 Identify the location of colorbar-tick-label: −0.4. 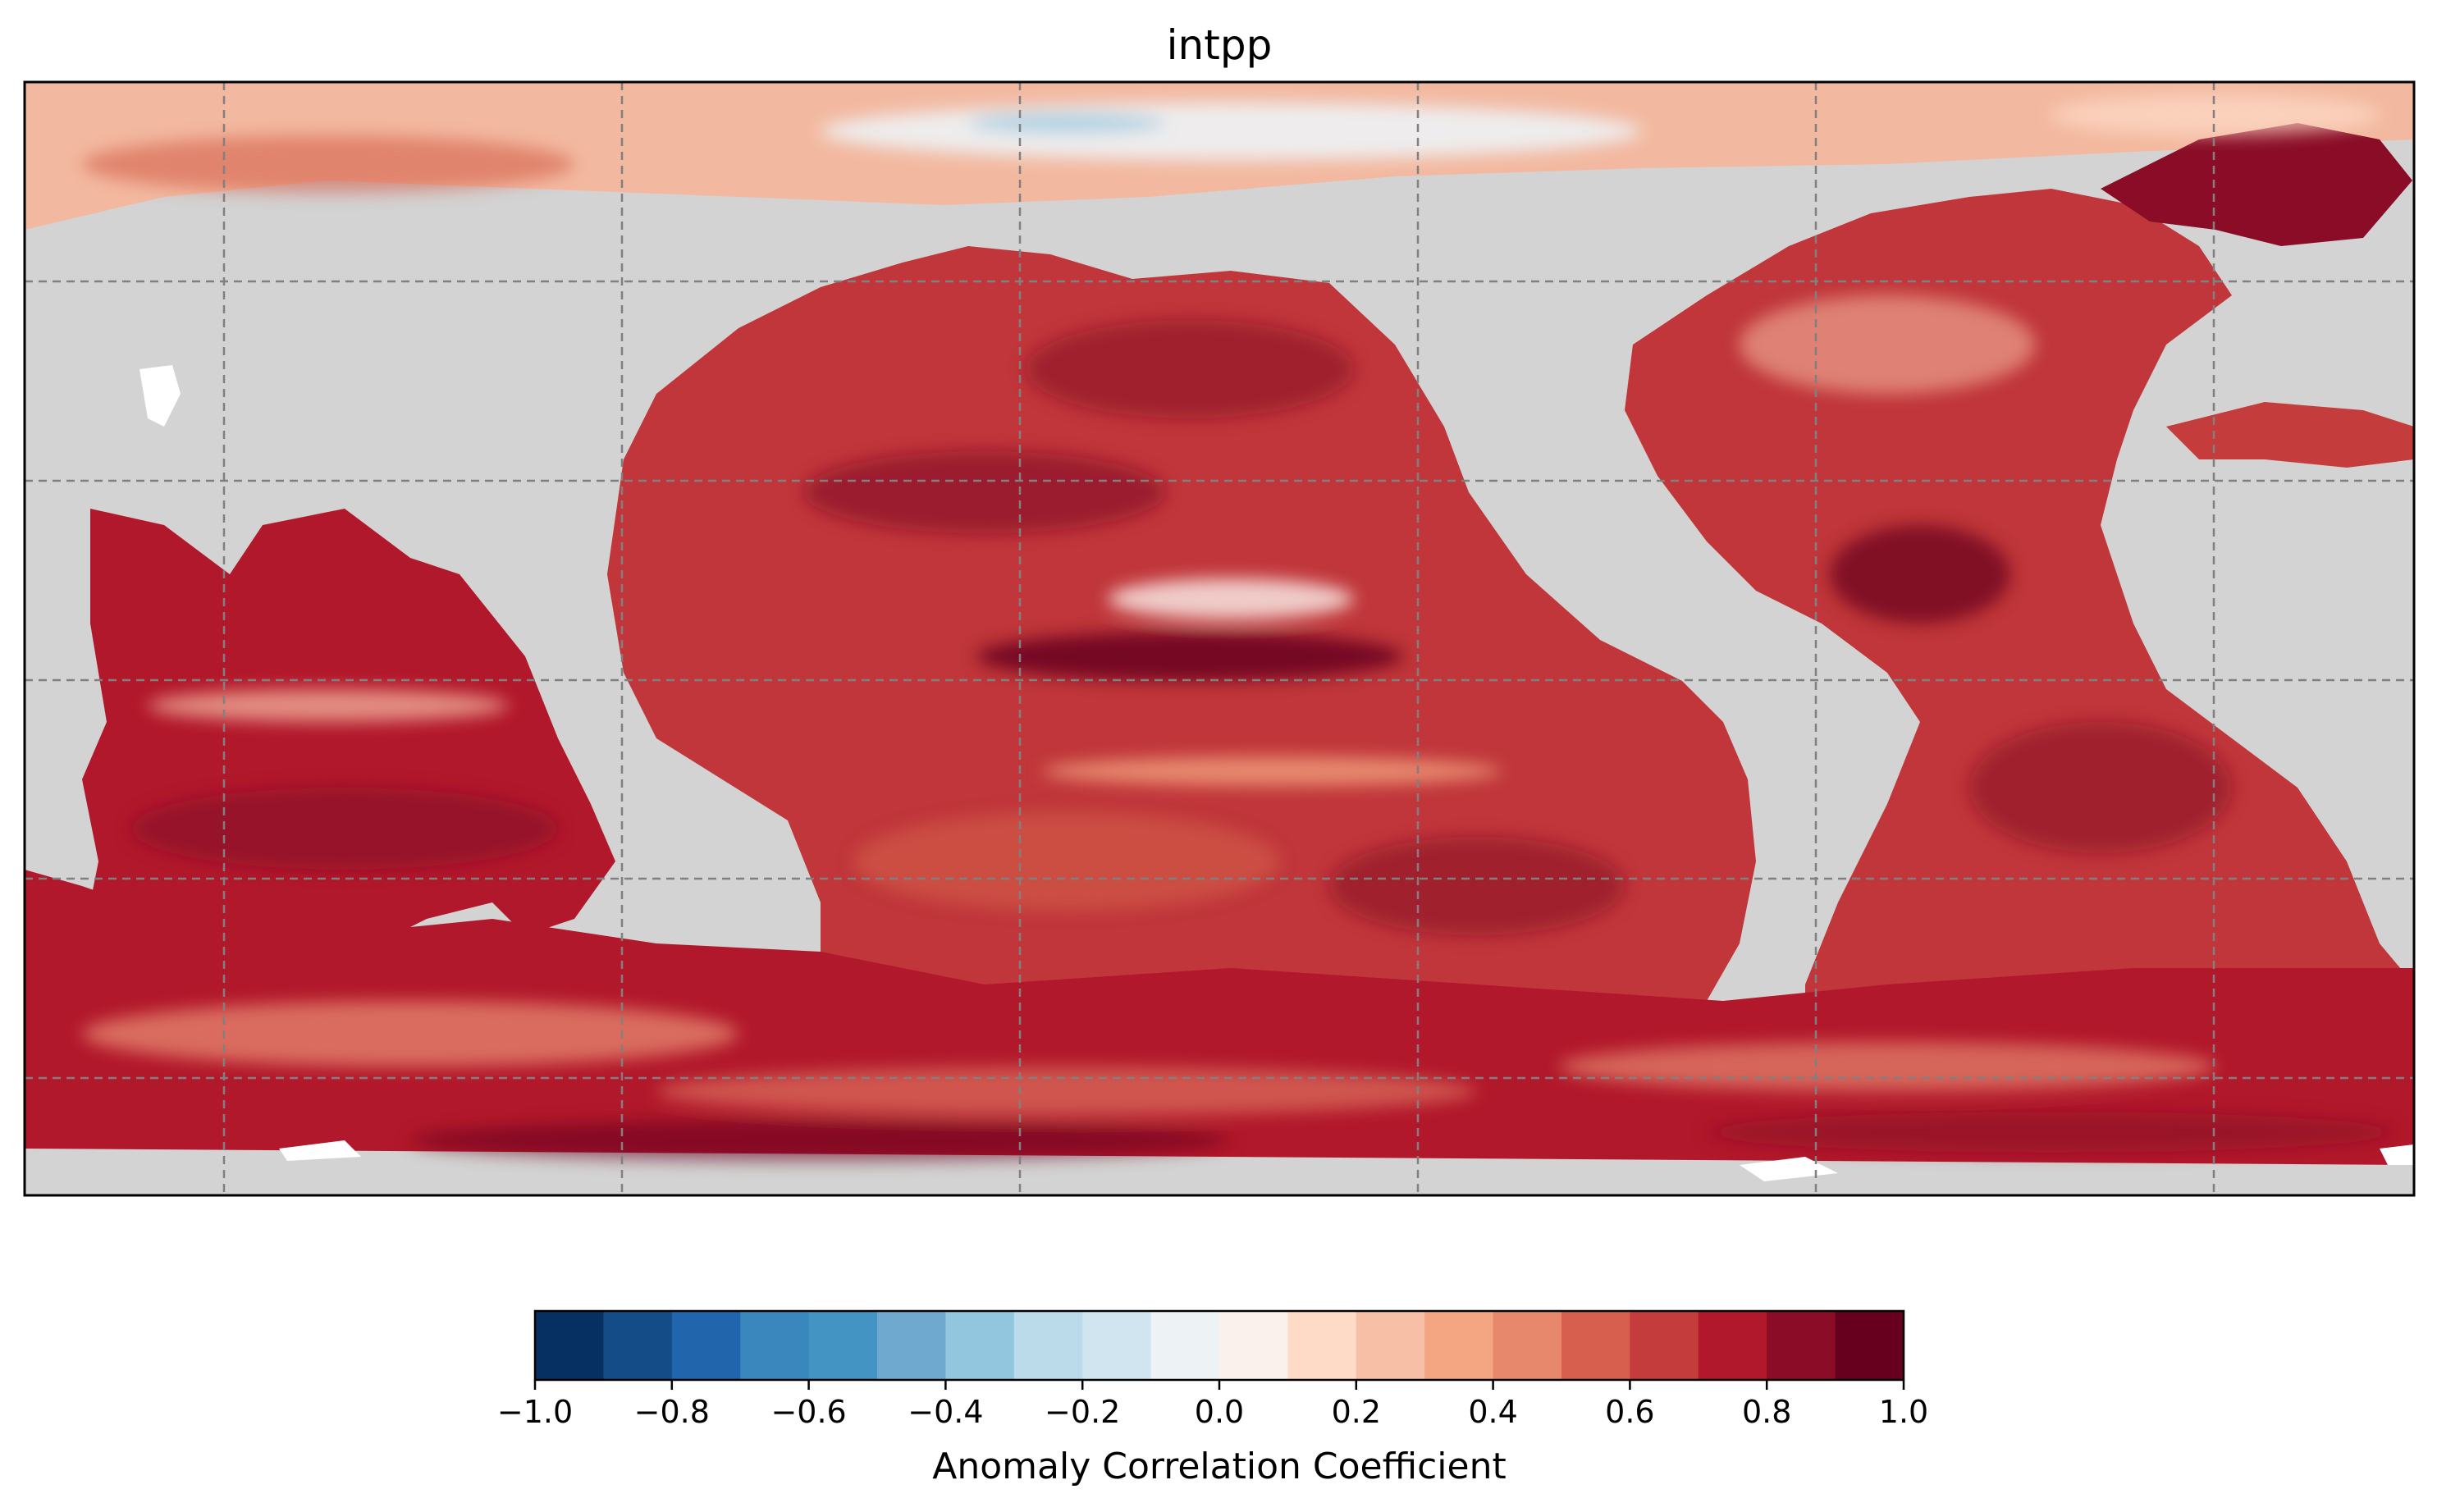
(946, 1412).